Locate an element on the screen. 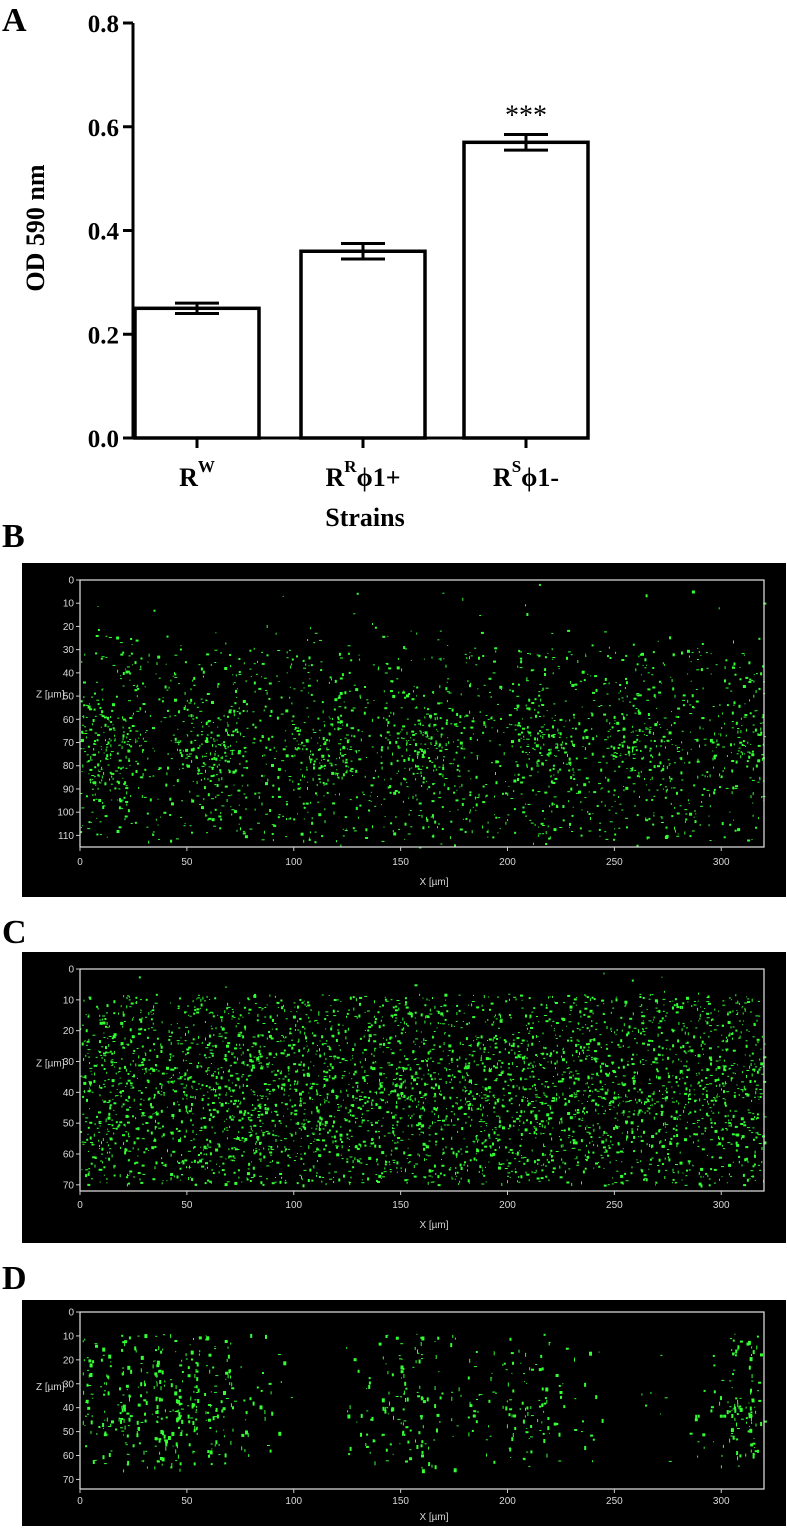 This screenshot has width=787, height=1530. y-tick-label: 0.4 is located at coordinates (104, 232).